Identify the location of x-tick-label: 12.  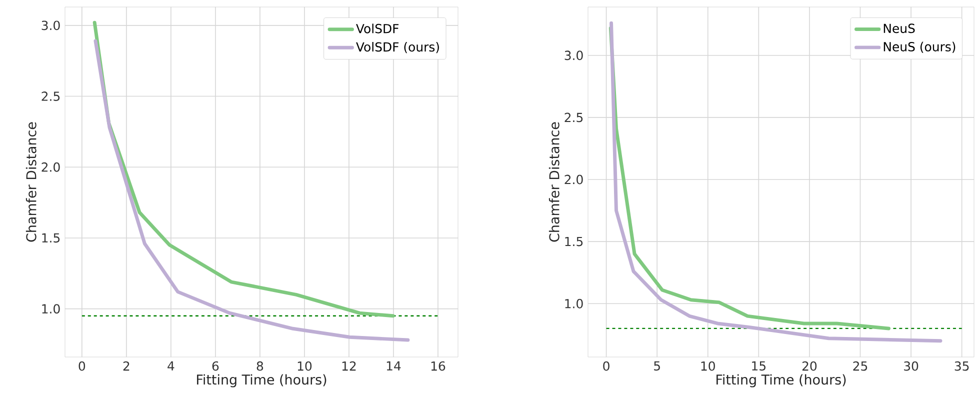
(349, 366).